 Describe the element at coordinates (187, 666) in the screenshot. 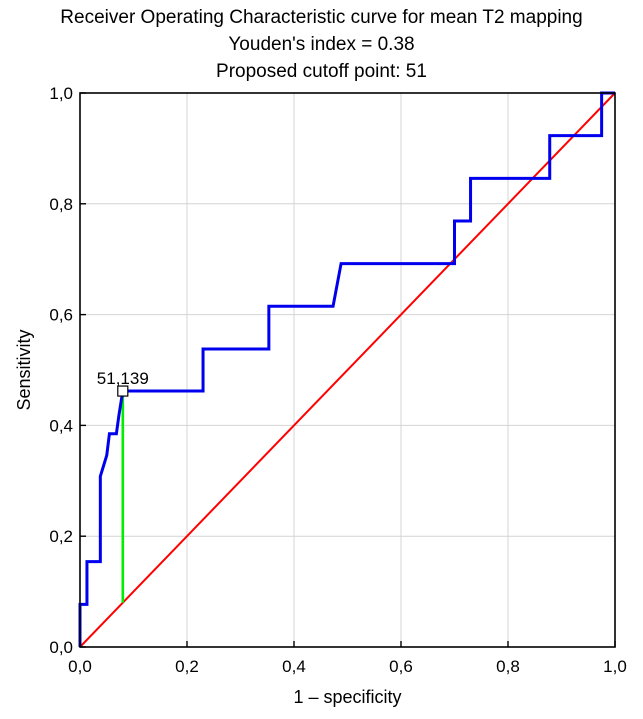

I see `x-tick-label: 0,2` at that location.